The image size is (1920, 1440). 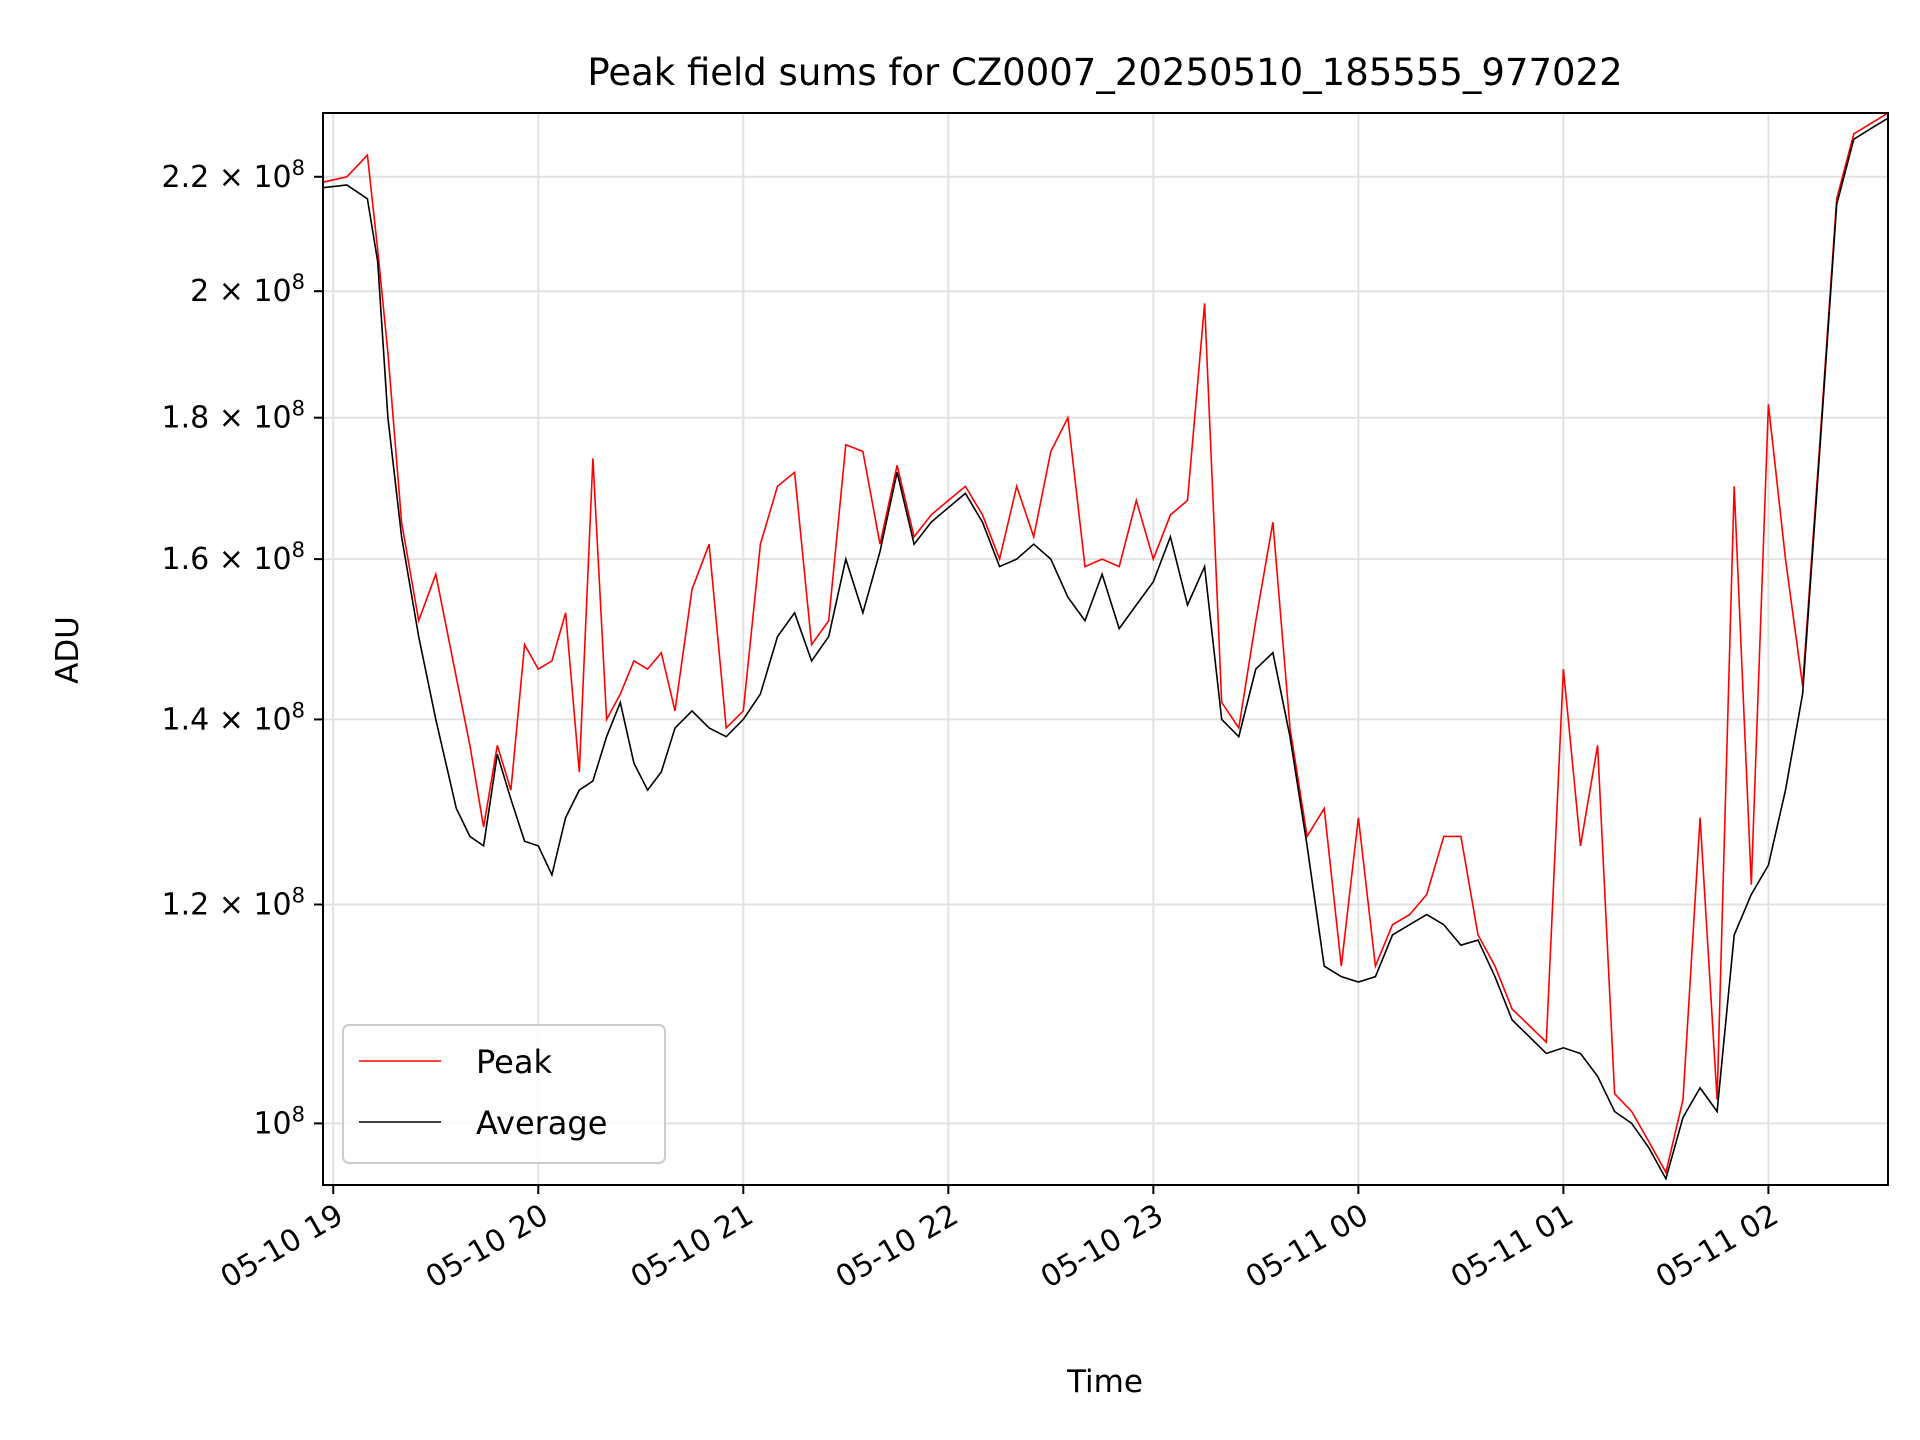 I want to click on y-tick-label: 1.8 × 108, so click(x=233, y=416).